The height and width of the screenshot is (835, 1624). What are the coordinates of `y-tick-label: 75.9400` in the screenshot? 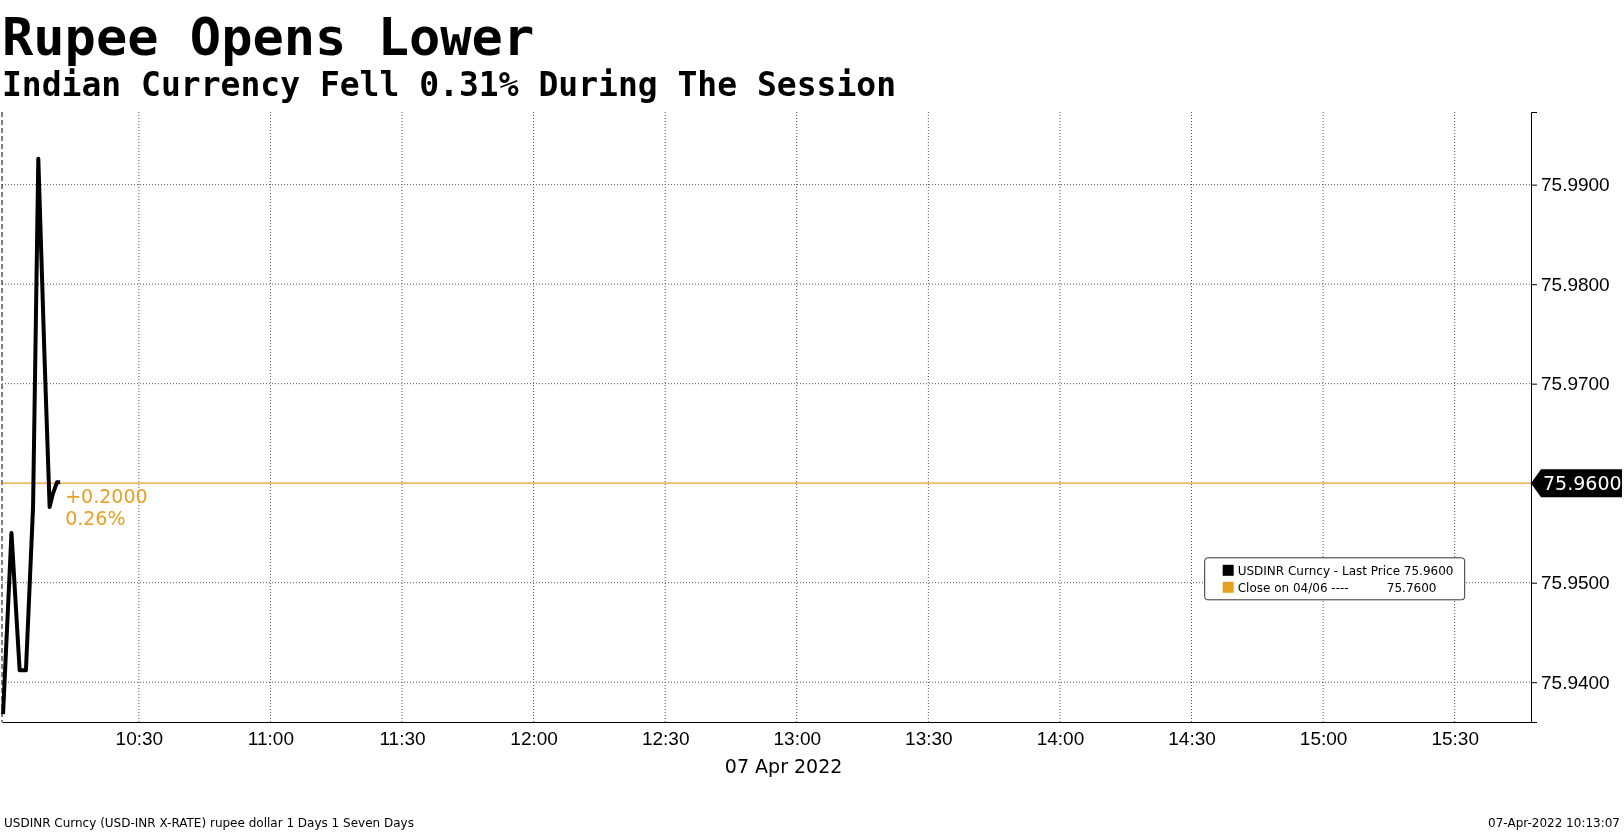 It's located at (1575, 682).